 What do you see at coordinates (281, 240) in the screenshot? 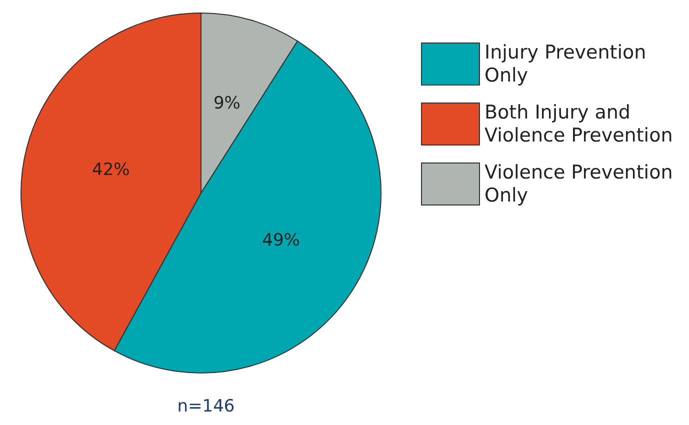
I see `data-label: 49%` at bounding box center [281, 240].